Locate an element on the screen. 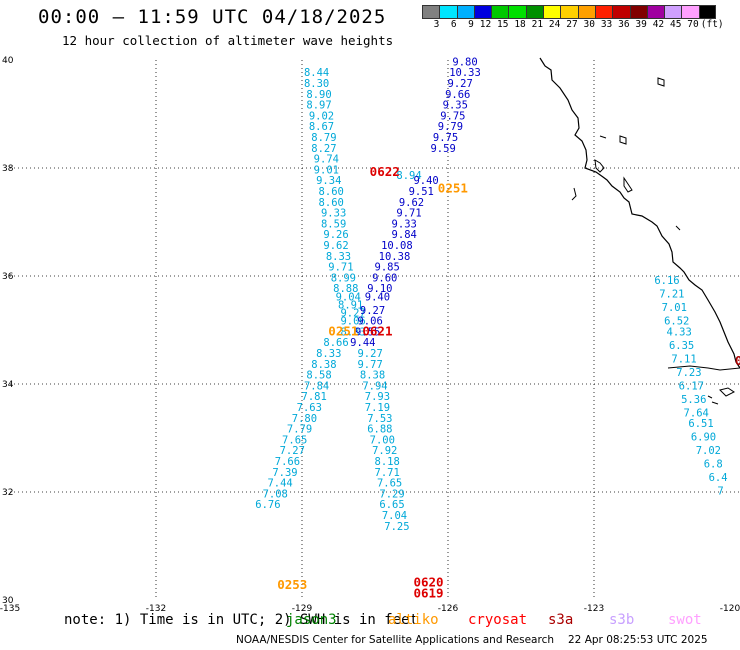 This screenshot has height=650, width=740. wave-height-label: 9.26 is located at coordinates (335, 235).